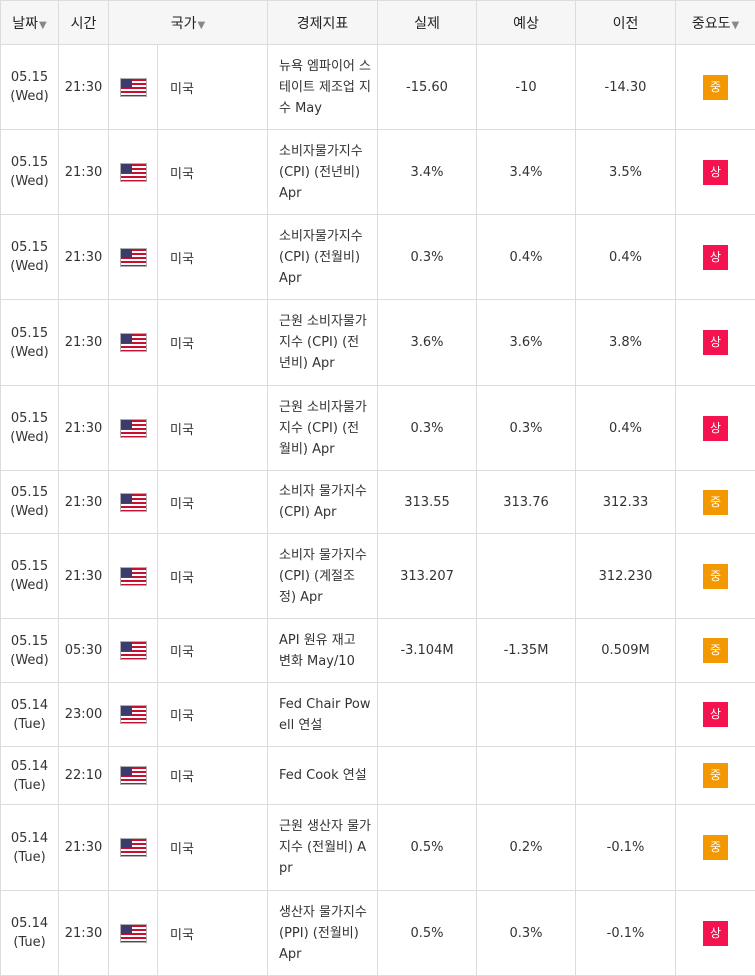  What do you see at coordinates (323, 933) in the screenshot?
I see `indicator-link: 생산자 물가지수(PPI) (전월비) Apr` at bounding box center [323, 933].